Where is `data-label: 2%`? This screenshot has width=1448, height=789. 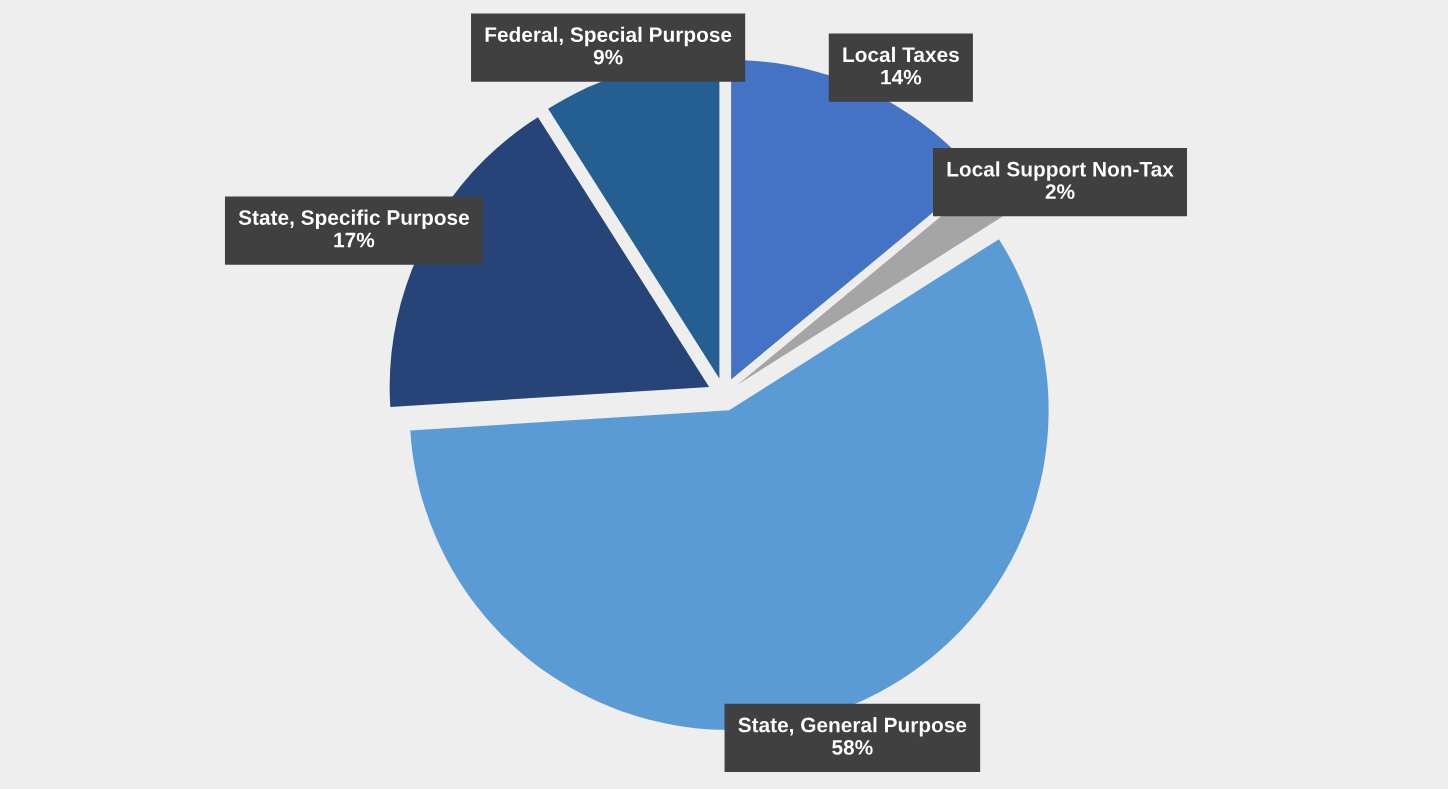 data-label: 2% is located at coordinates (1060, 191).